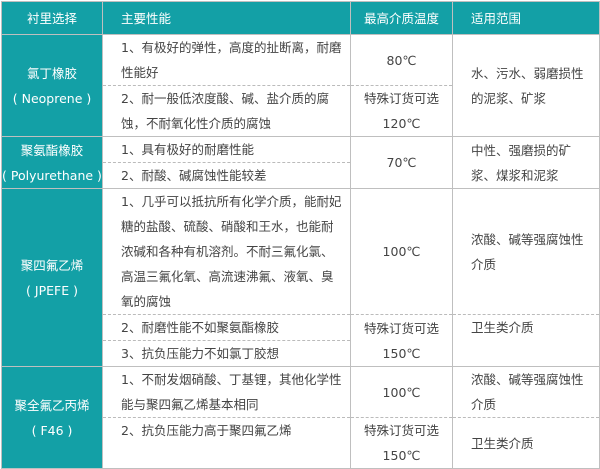  I want to click on material-name: 氯丁橡胶, so click(51, 73).